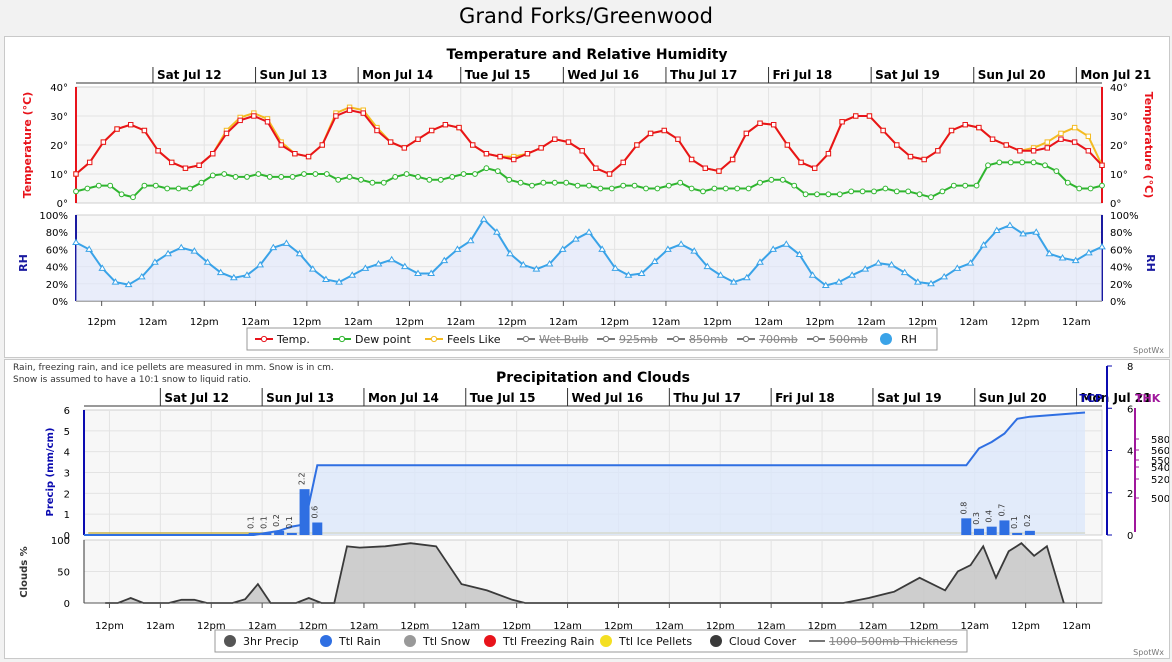 This screenshot has height=662, width=1172. I want to click on temp-tick-label-left: 30°, so click(59, 117).